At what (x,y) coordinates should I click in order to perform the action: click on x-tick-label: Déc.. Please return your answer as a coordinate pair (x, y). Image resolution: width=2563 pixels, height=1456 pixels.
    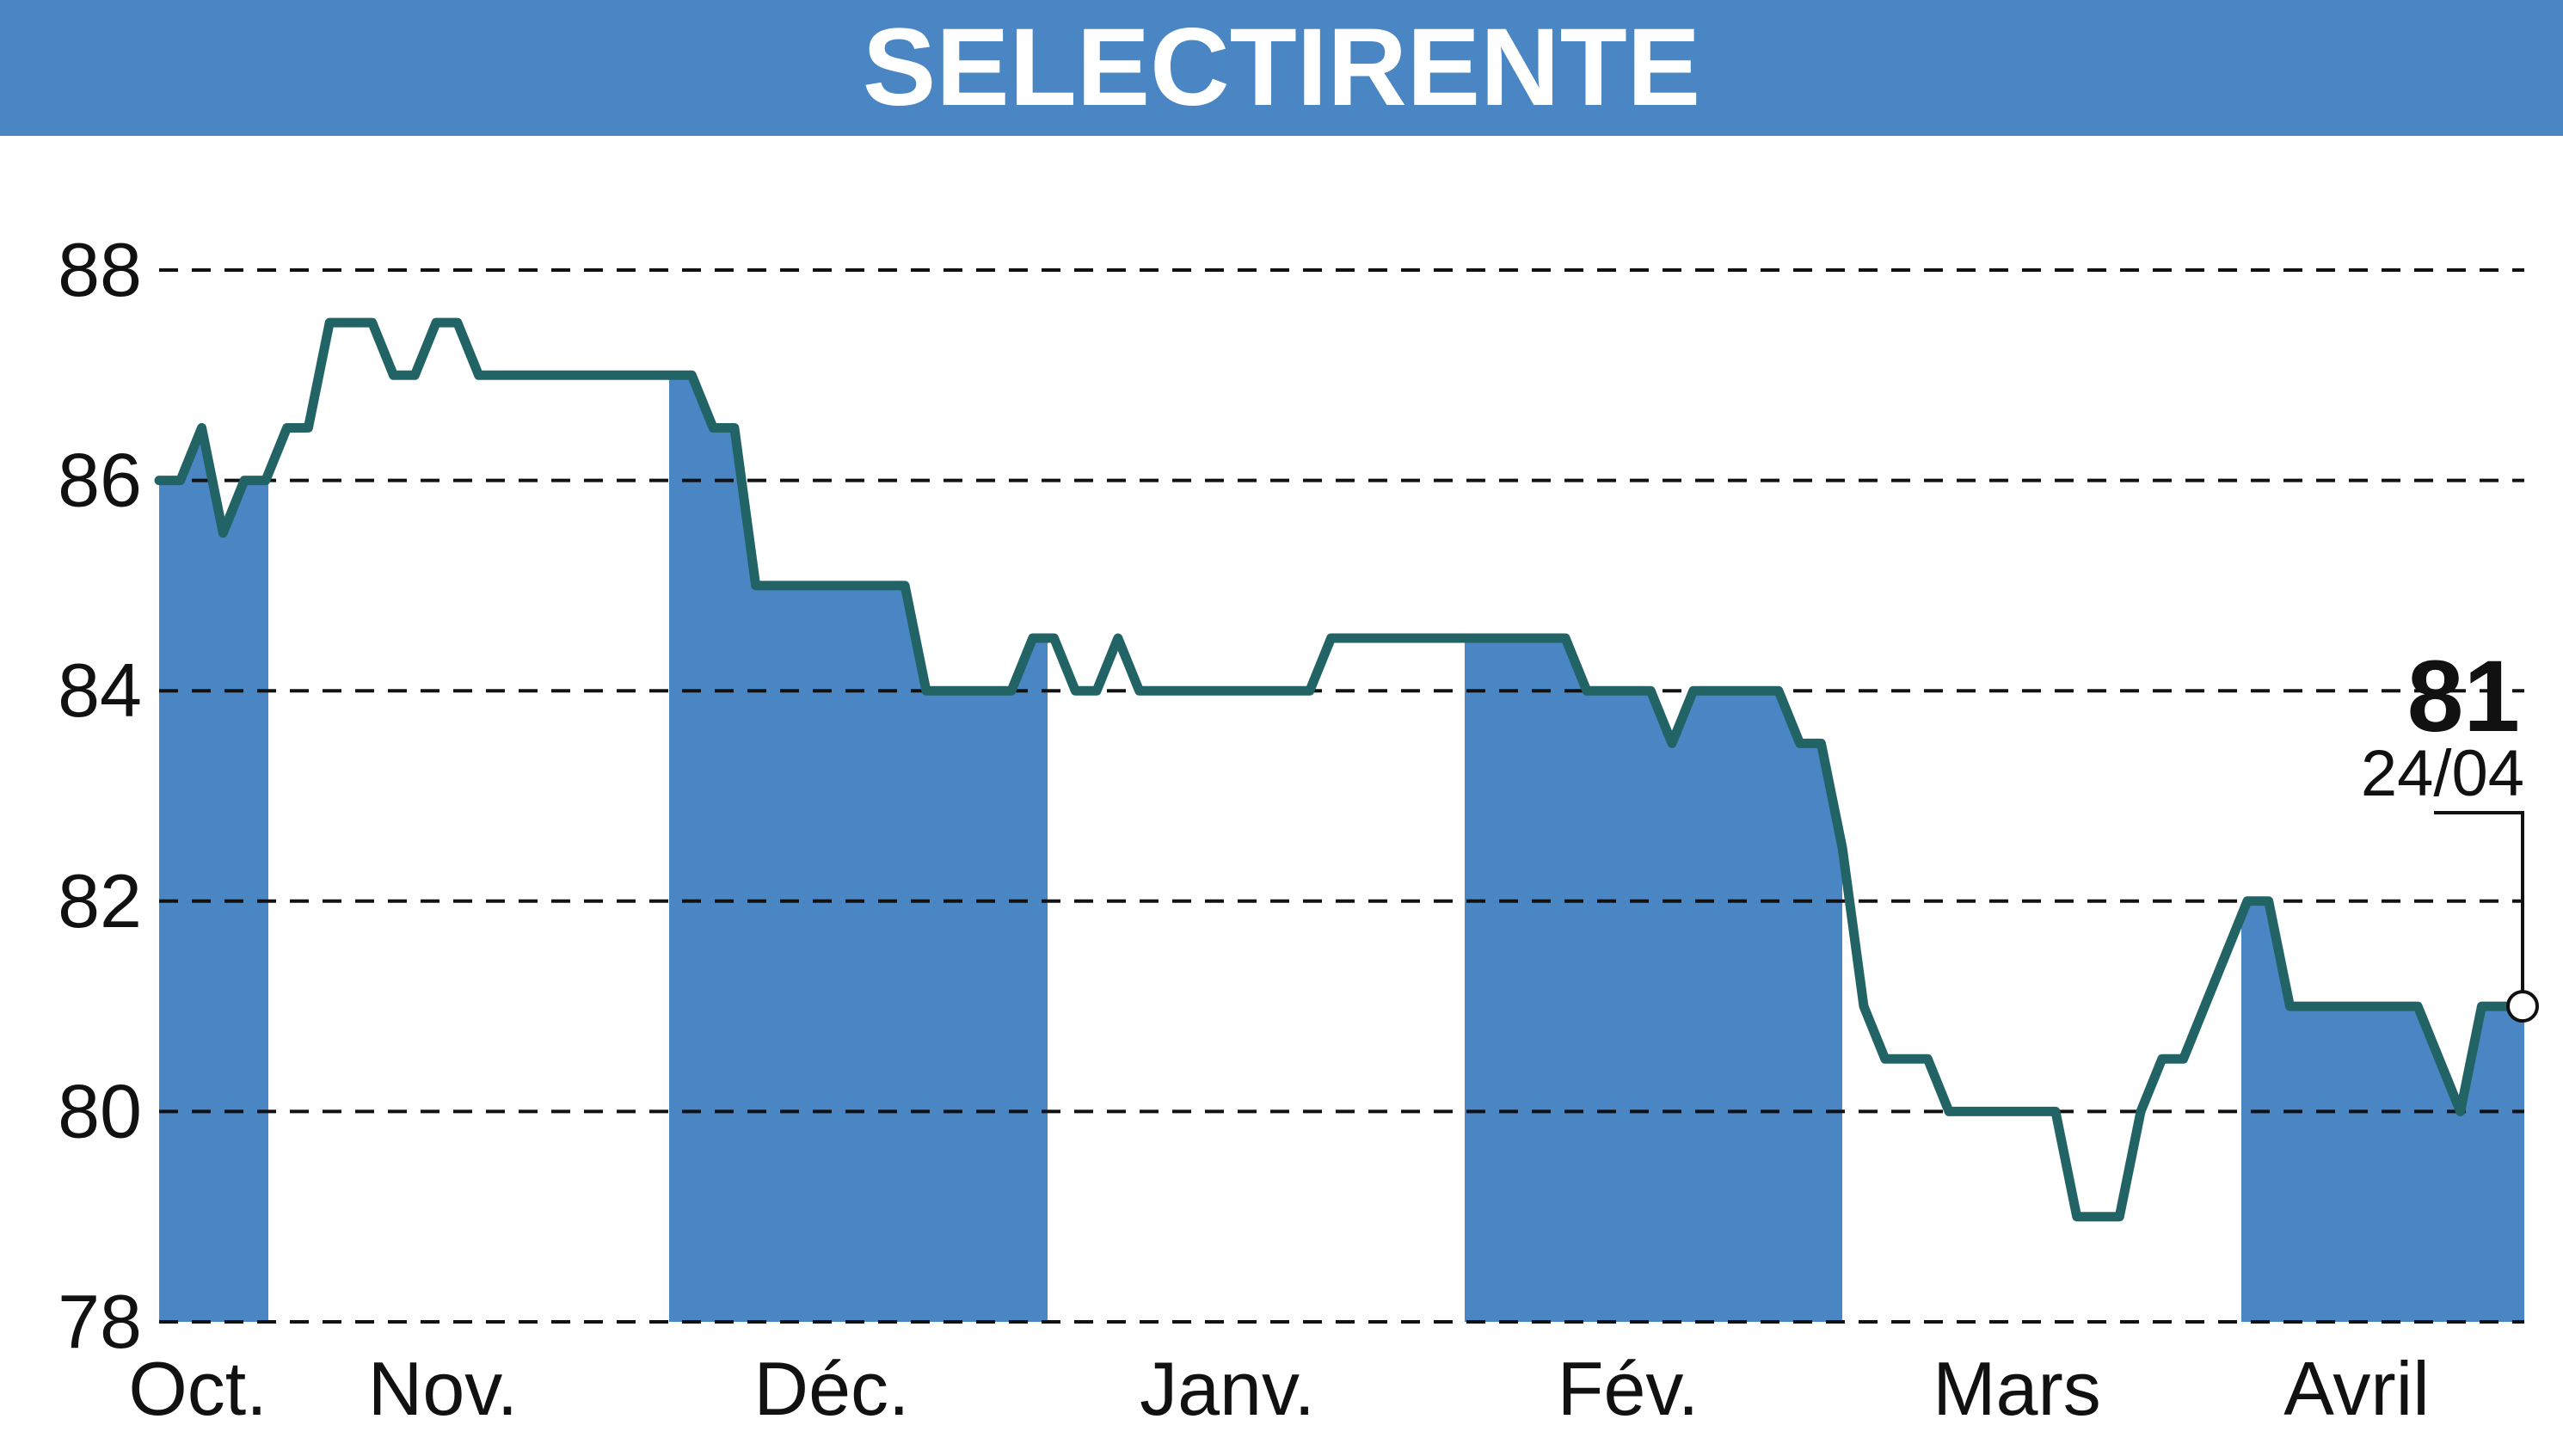
    Looking at the image, I should click on (832, 1388).